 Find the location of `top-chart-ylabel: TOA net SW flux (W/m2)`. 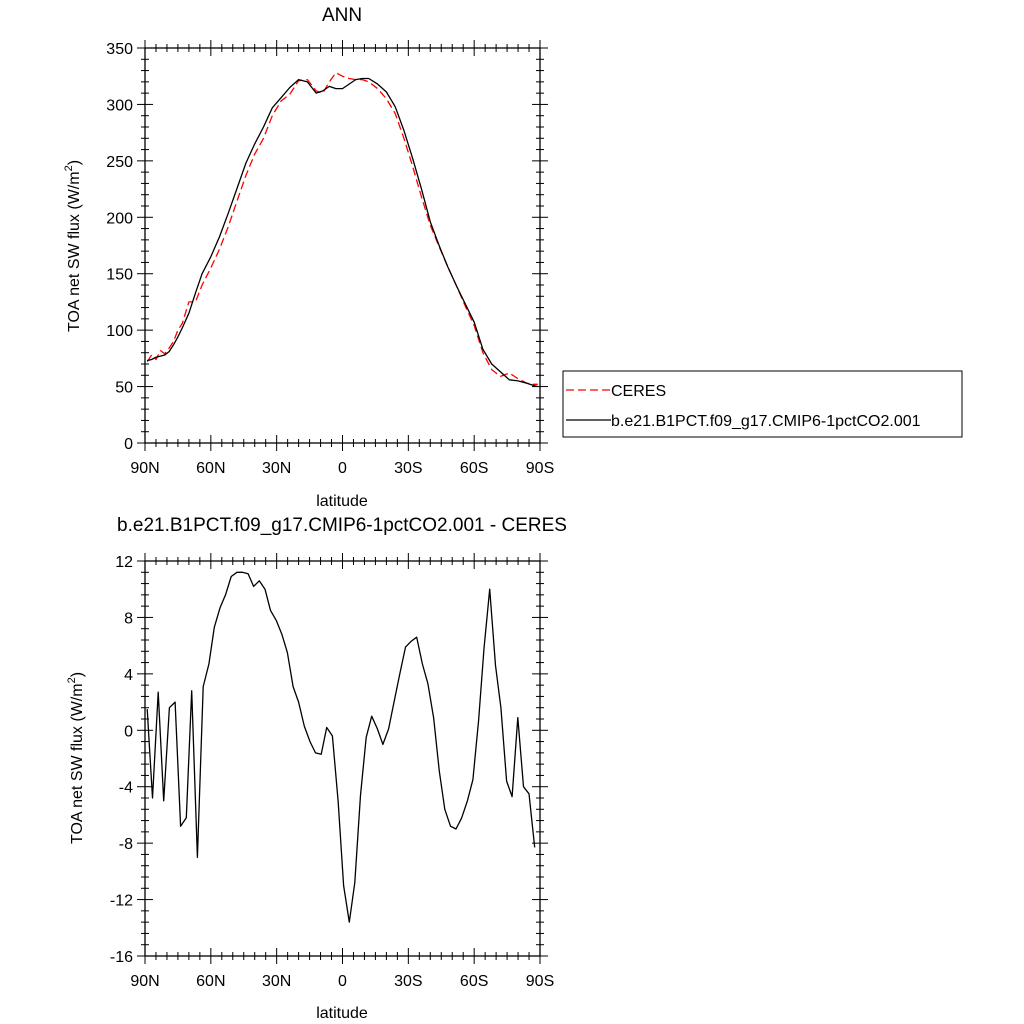

top-chart-ylabel: TOA net SW flux (W/m2) is located at coordinates (73, 246).